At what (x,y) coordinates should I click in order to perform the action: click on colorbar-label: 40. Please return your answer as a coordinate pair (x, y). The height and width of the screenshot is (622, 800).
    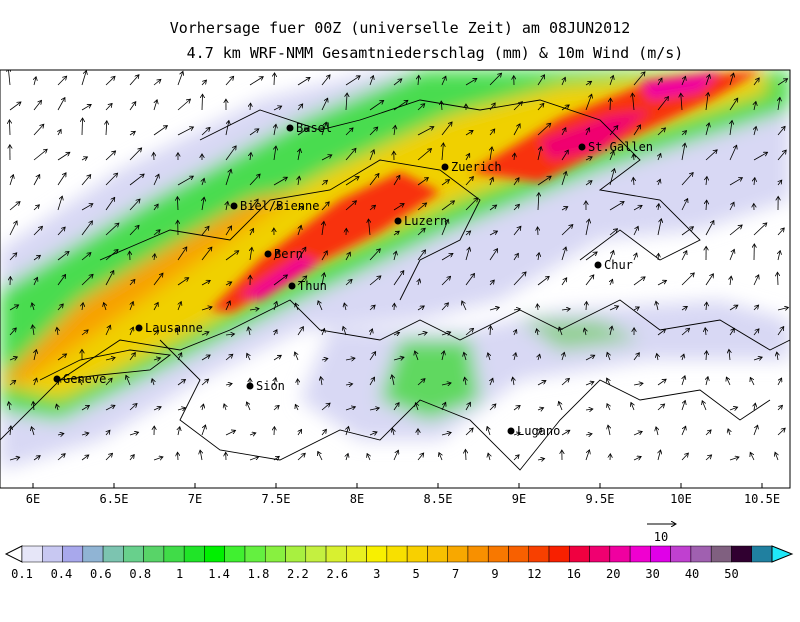
    Looking at the image, I should click on (692, 574).